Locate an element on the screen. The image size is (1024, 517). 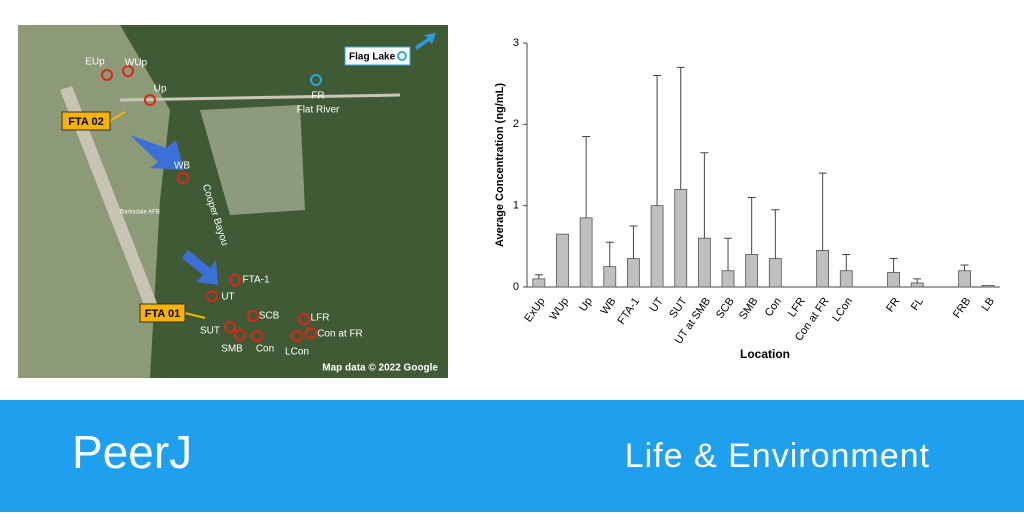
map-label: FTA 02 is located at coordinates (85, 122).